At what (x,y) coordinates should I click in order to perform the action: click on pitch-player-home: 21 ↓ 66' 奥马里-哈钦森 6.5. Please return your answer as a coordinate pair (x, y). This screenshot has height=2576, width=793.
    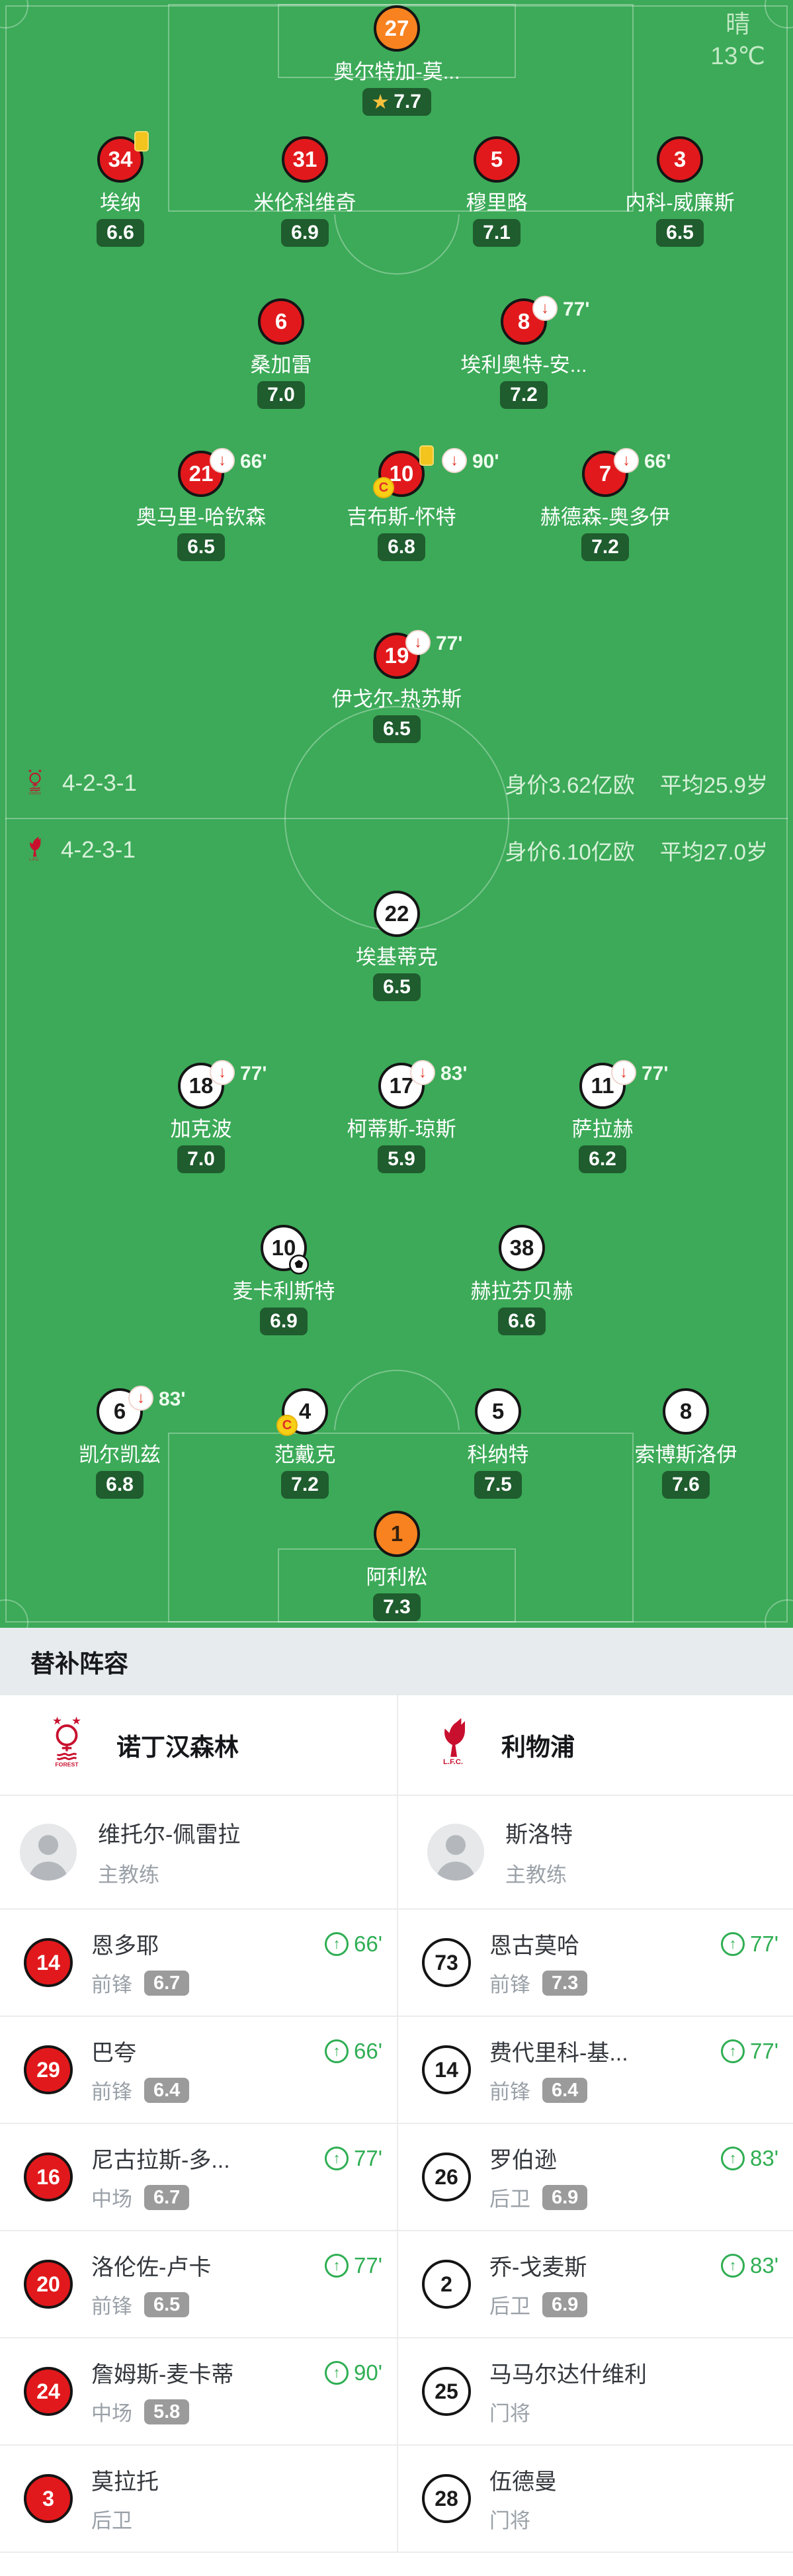
    Looking at the image, I should click on (201, 504).